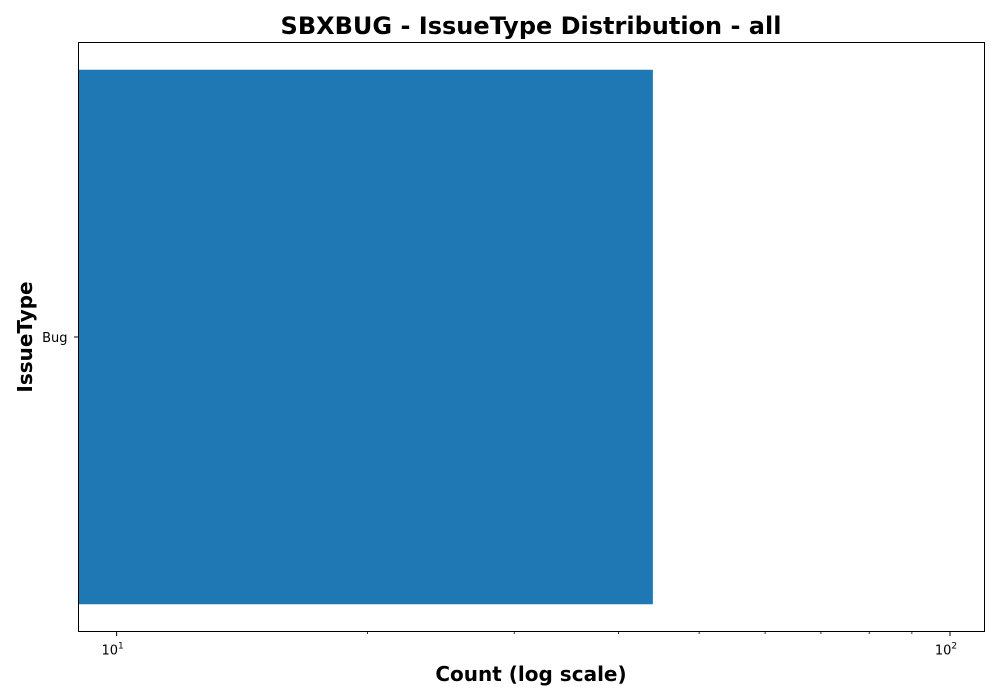 This screenshot has height=700, width=1000. What do you see at coordinates (54, 338) in the screenshot?
I see `y-tick-label: Bug` at bounding box center [54, 338].